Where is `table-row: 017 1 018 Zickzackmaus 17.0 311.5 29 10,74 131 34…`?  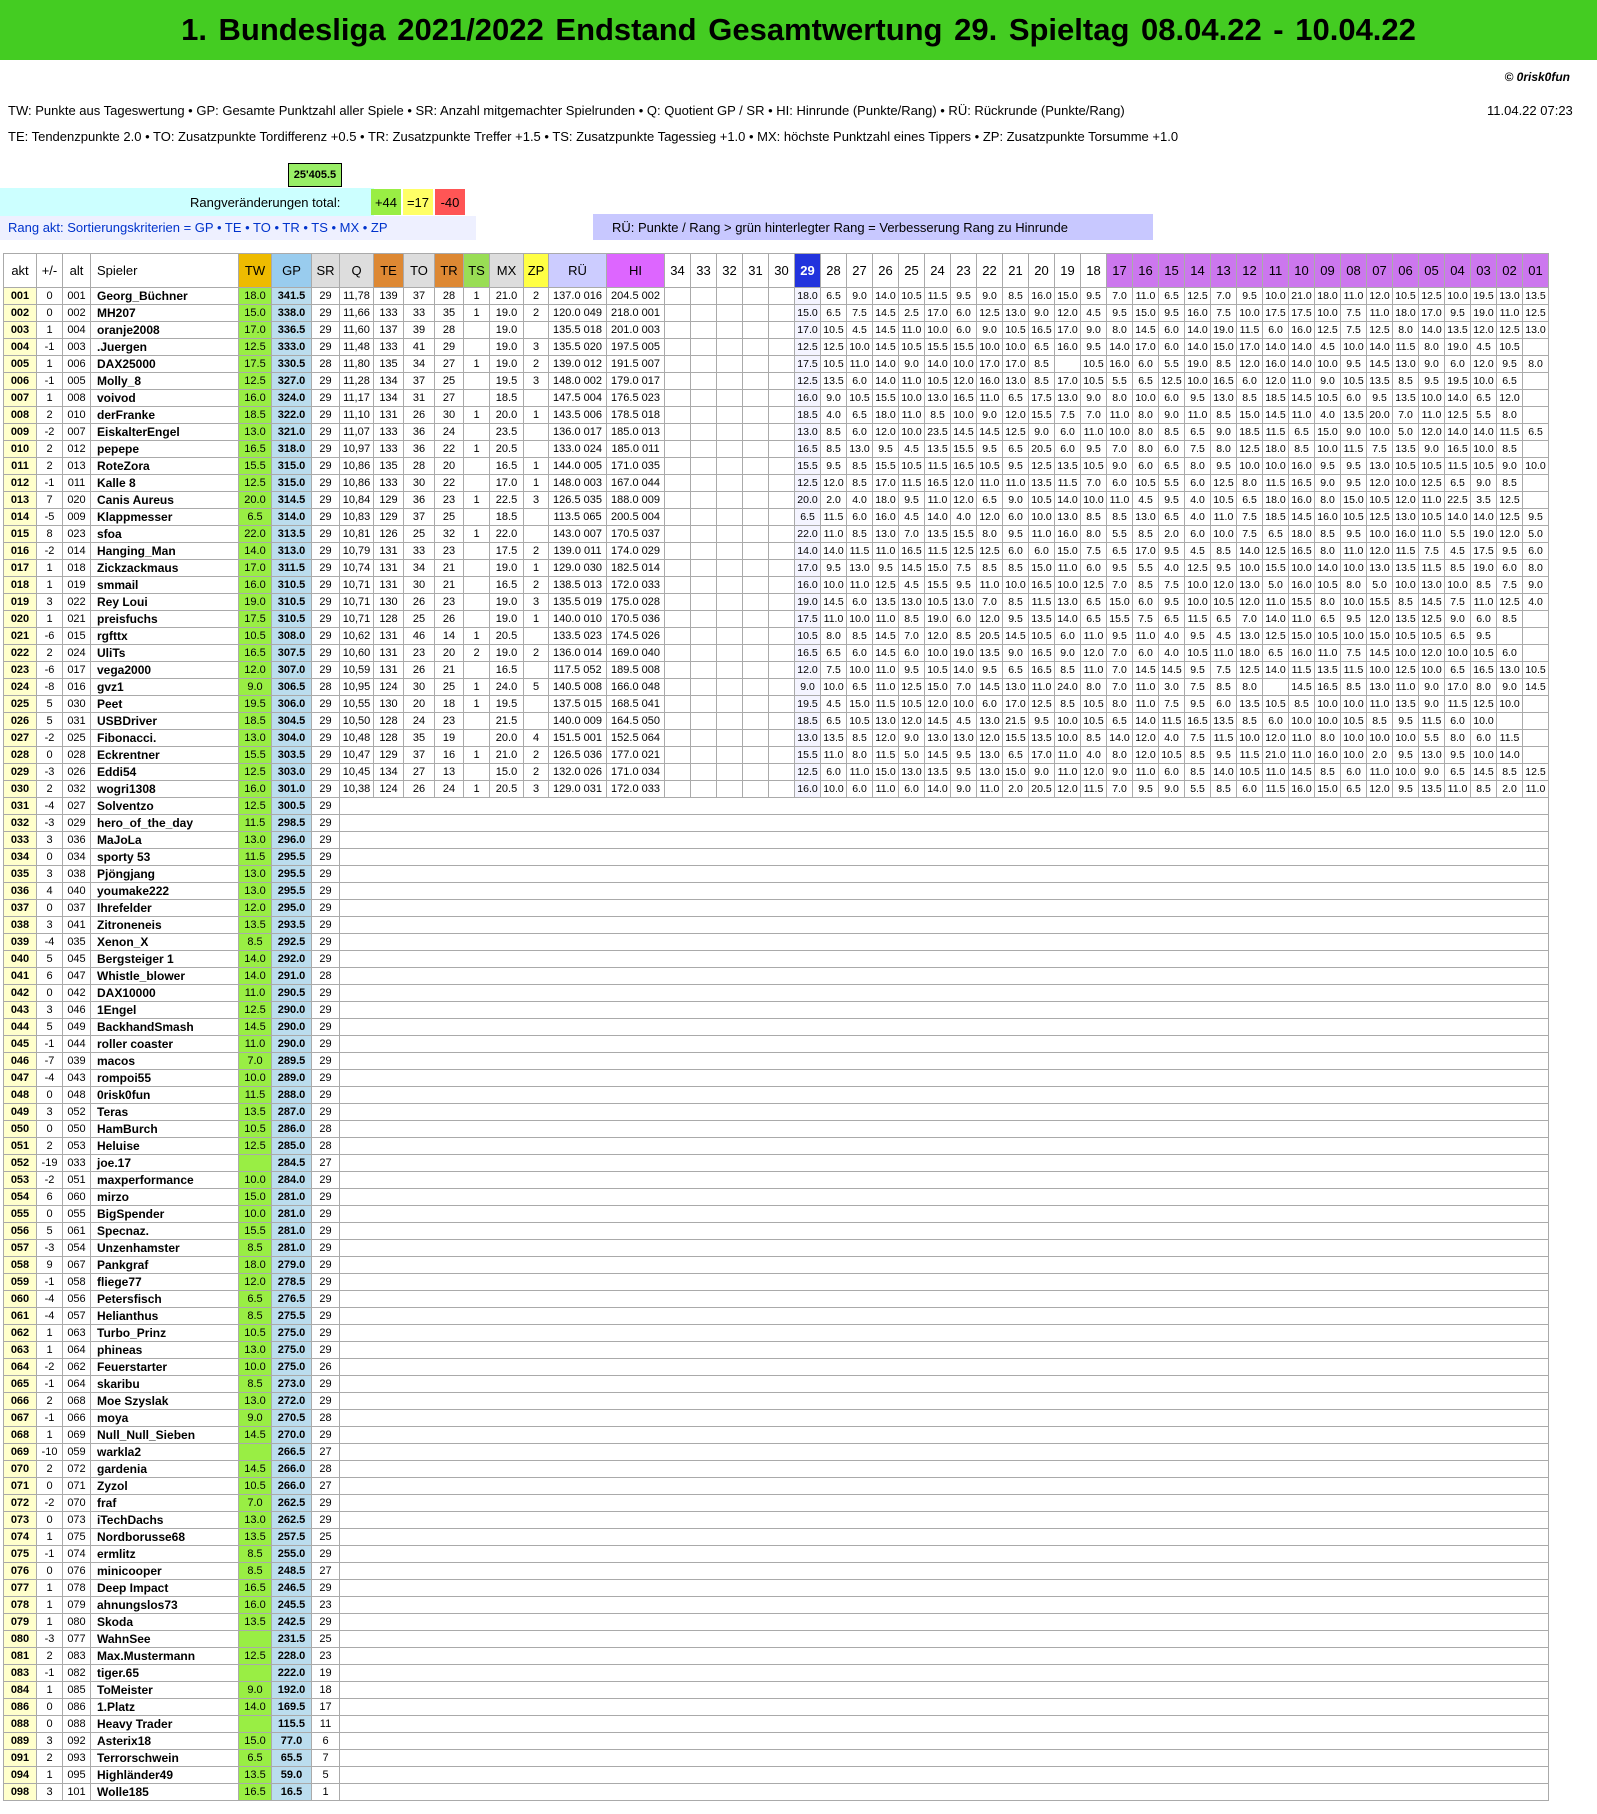 table-row: 017 1 018 Zickzackmaus 17.0 311.5 29 10,74 131 34… is located at coordinates (776, 568).